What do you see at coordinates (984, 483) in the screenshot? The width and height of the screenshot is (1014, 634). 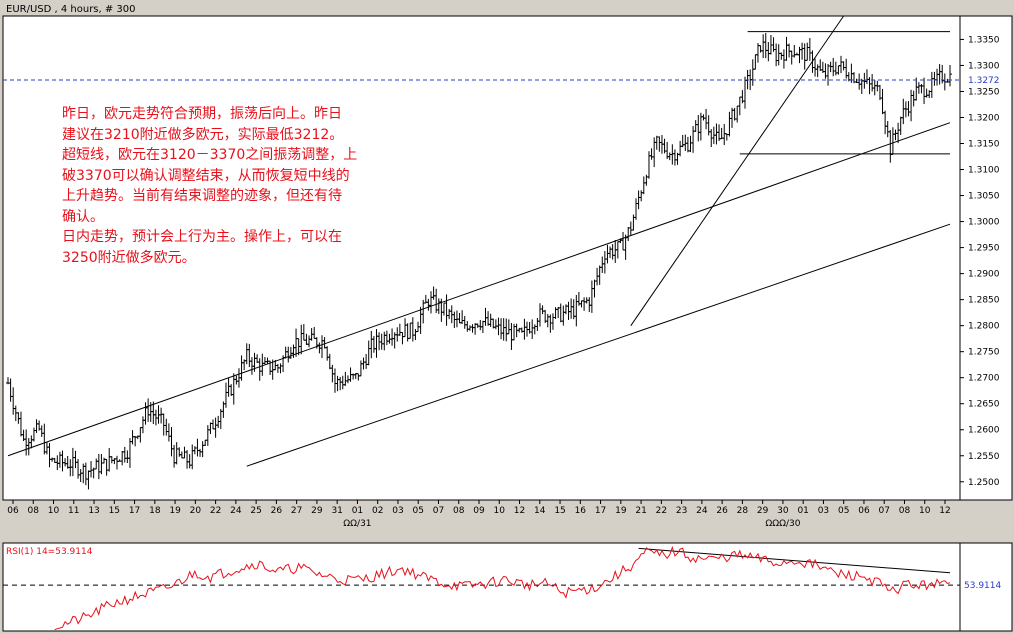 I see `price-tick-label: 1.2500` at bounding box center [984, 483].